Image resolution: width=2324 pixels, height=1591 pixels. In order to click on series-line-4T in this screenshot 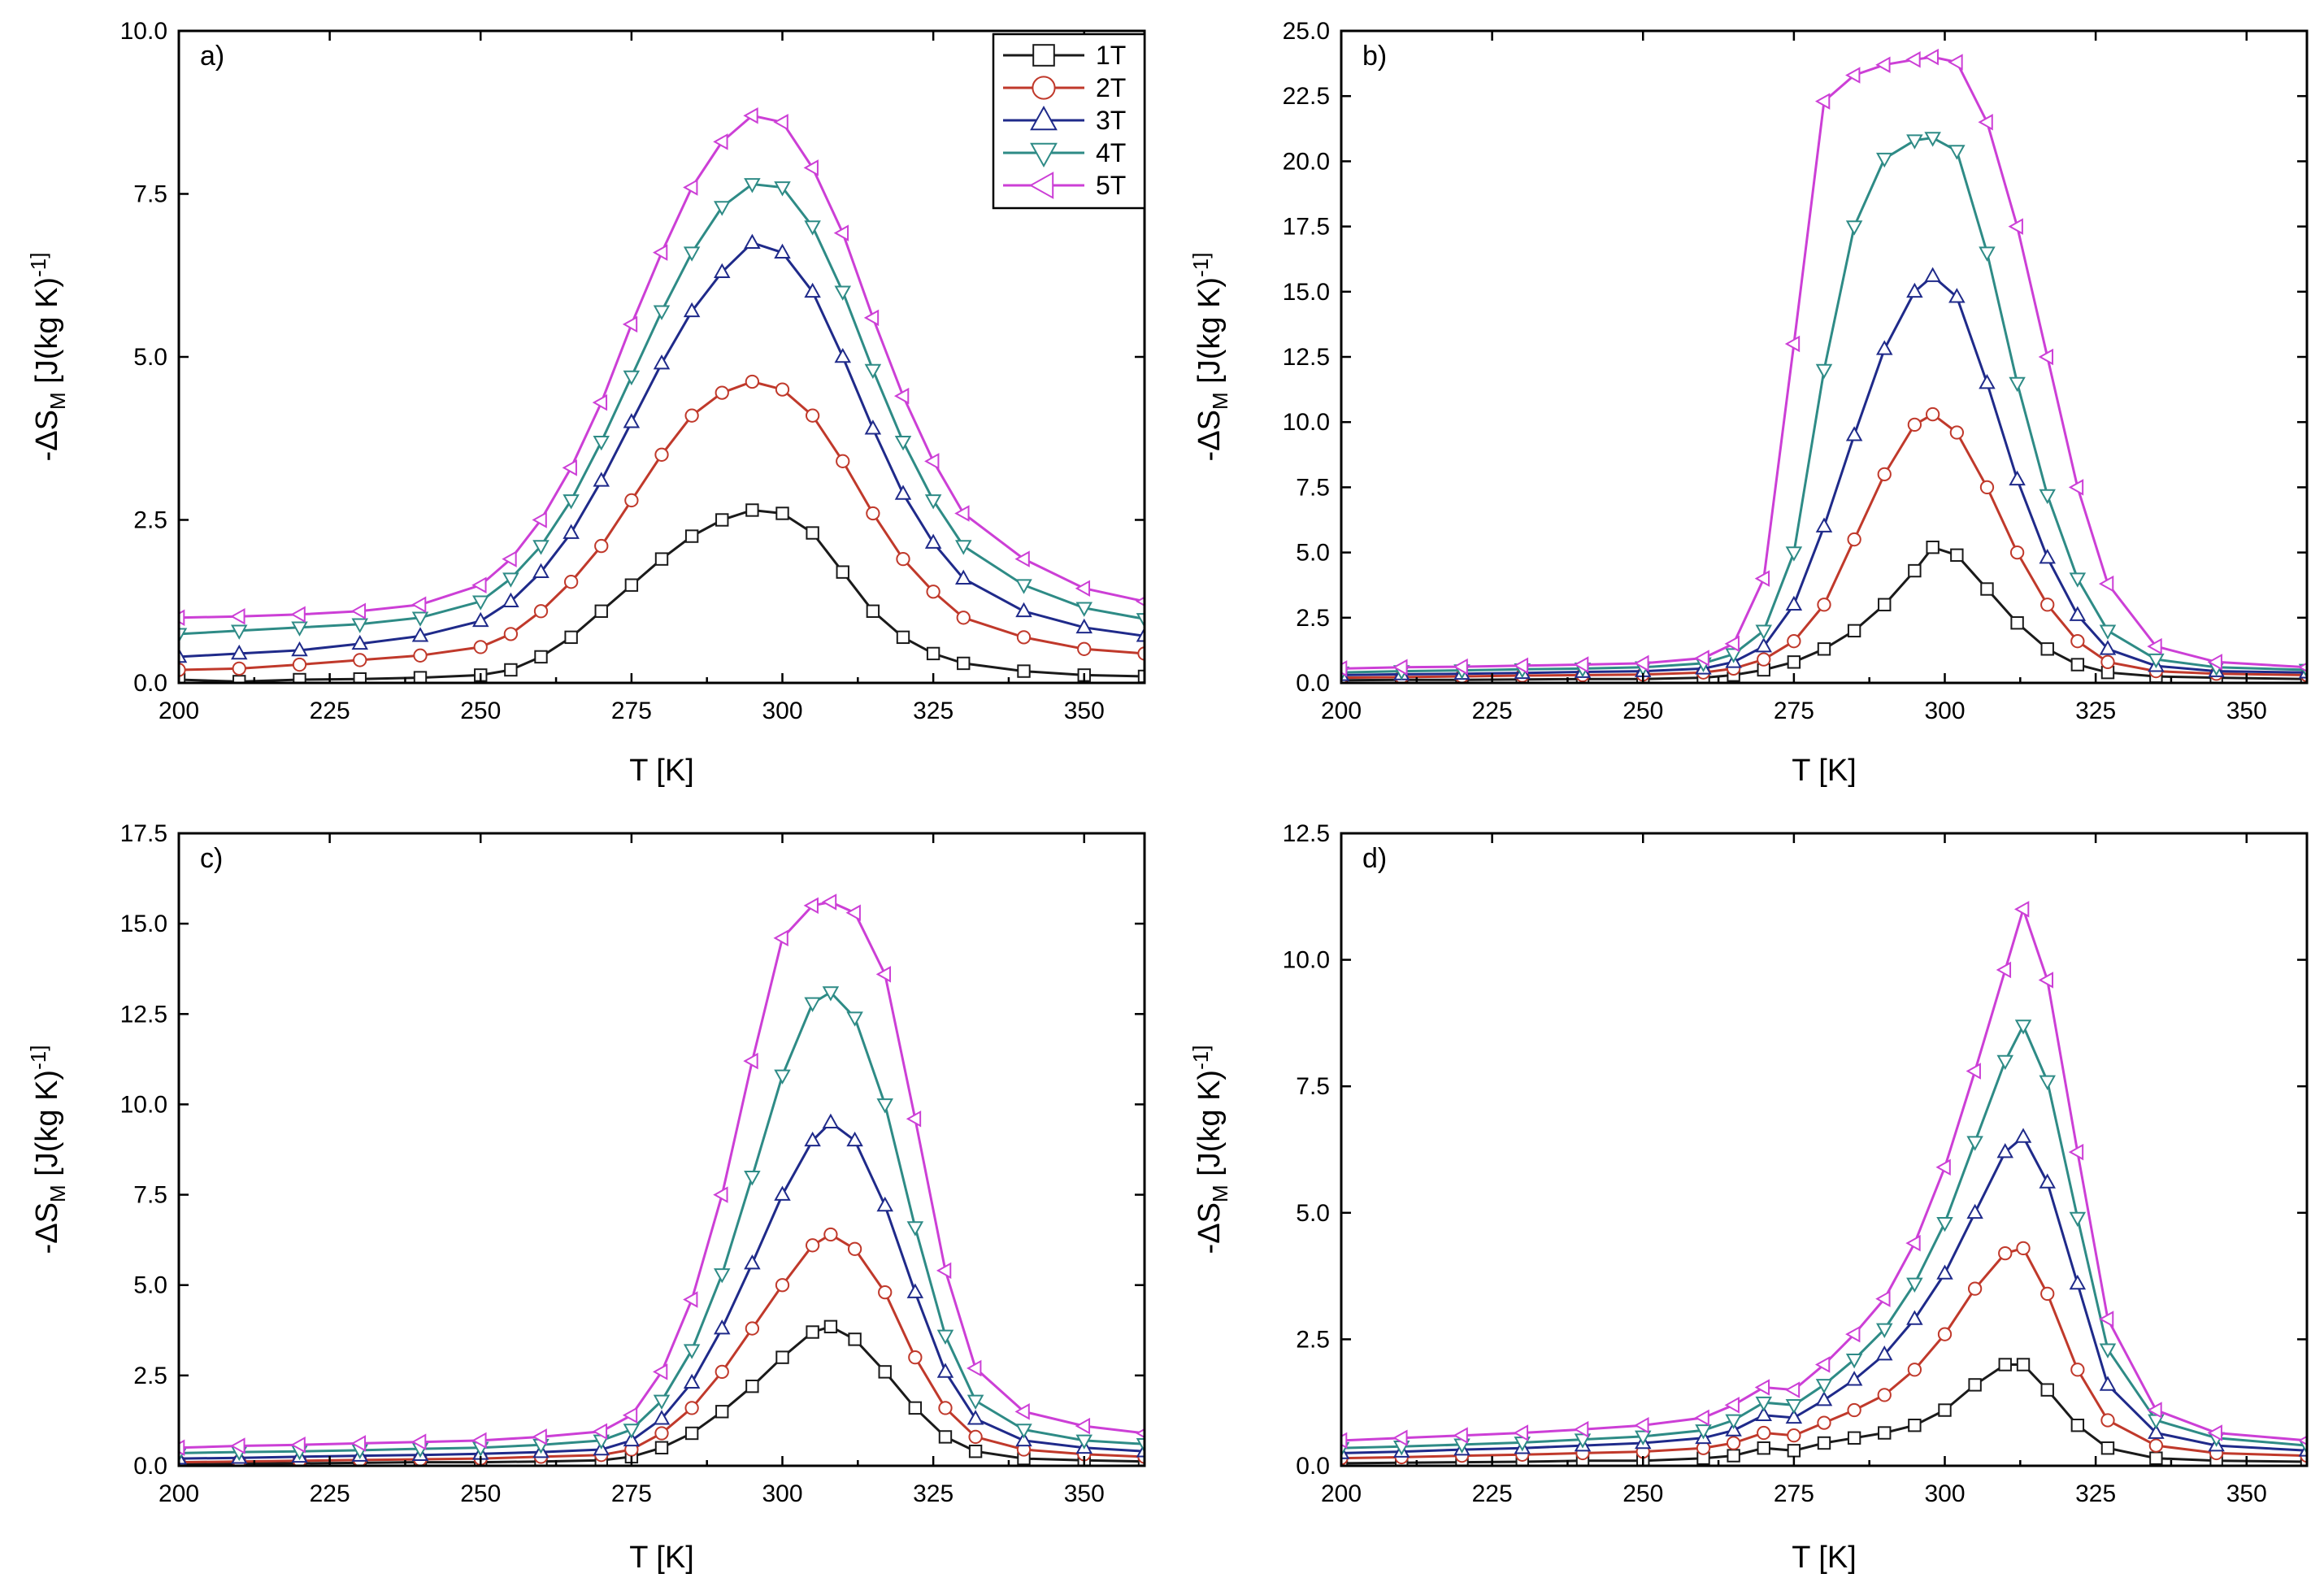, I will do `click(662, 1222)`.